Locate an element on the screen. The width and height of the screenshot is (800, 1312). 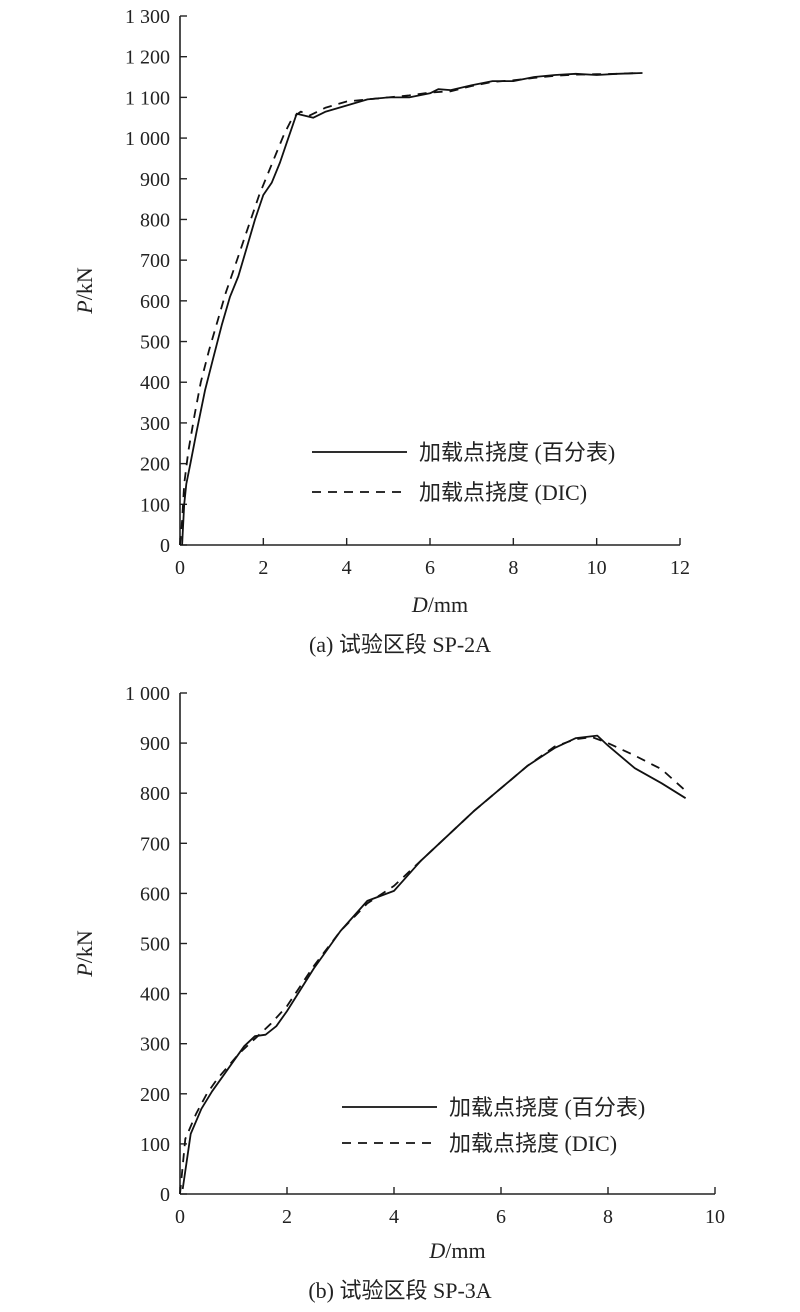
chart-caption: (a) 试验区段 SP-2A is located at coordinates (400, 644).